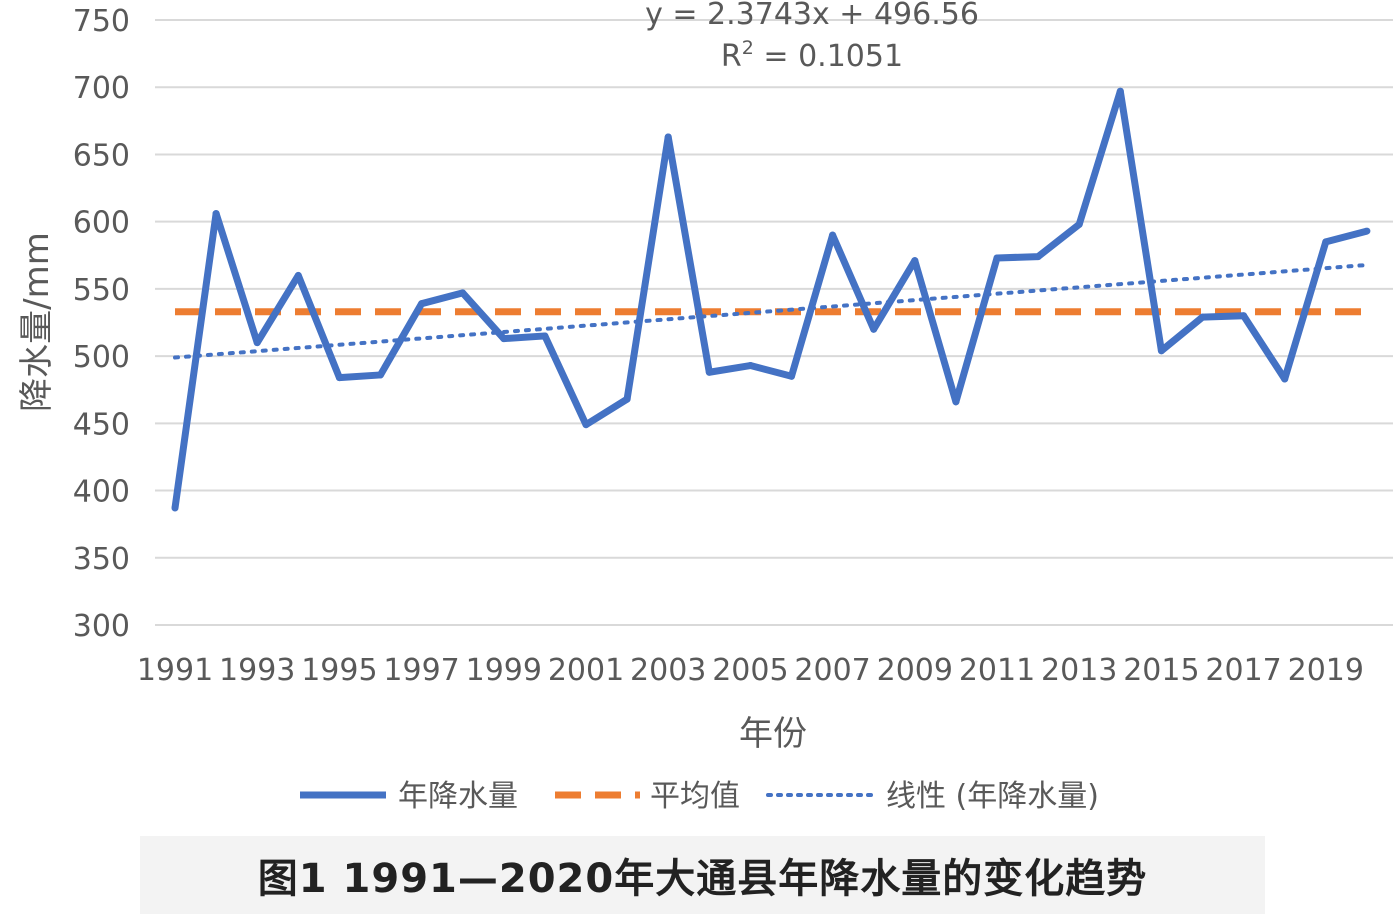 This screenshot has width=1400, height=922. What do you see at coordinates (1326, 670) in the screenshot?
I see `x-tick-2019: 2019` at bounding box center [1326, 670].